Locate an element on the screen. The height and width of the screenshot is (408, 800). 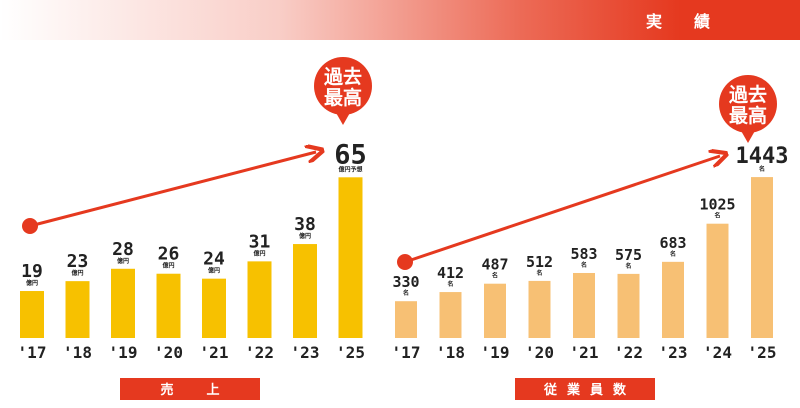
sales-tick-label-3: '20 is located at coordinates (168, 352).